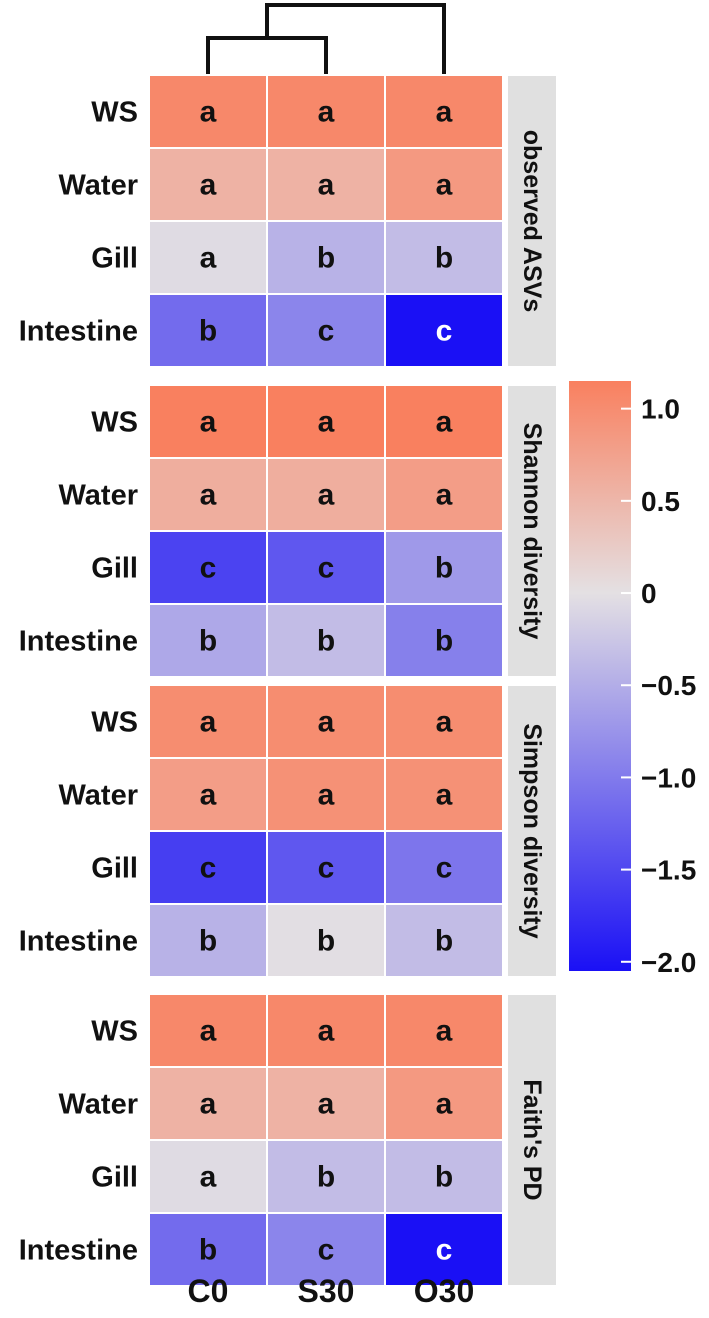  I want to click on colorbar: 1.0 0.5 0 −0.5 −1.0 −1.5 −2.0, so click(632, 679).